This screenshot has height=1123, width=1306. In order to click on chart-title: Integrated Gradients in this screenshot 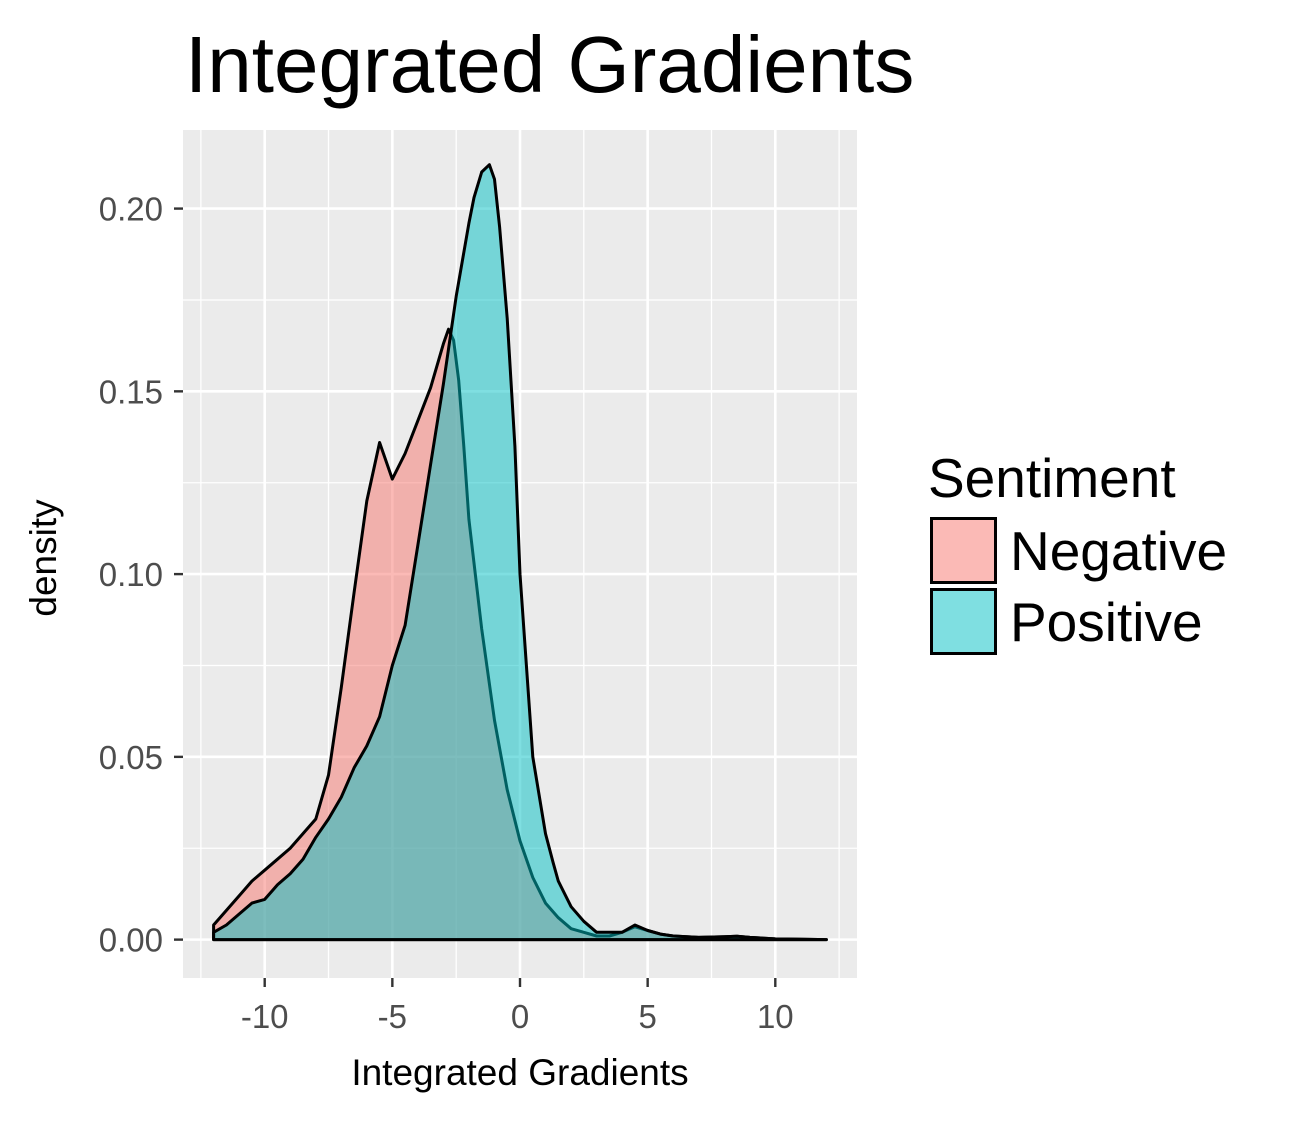, I will do `click(549, 64)`.